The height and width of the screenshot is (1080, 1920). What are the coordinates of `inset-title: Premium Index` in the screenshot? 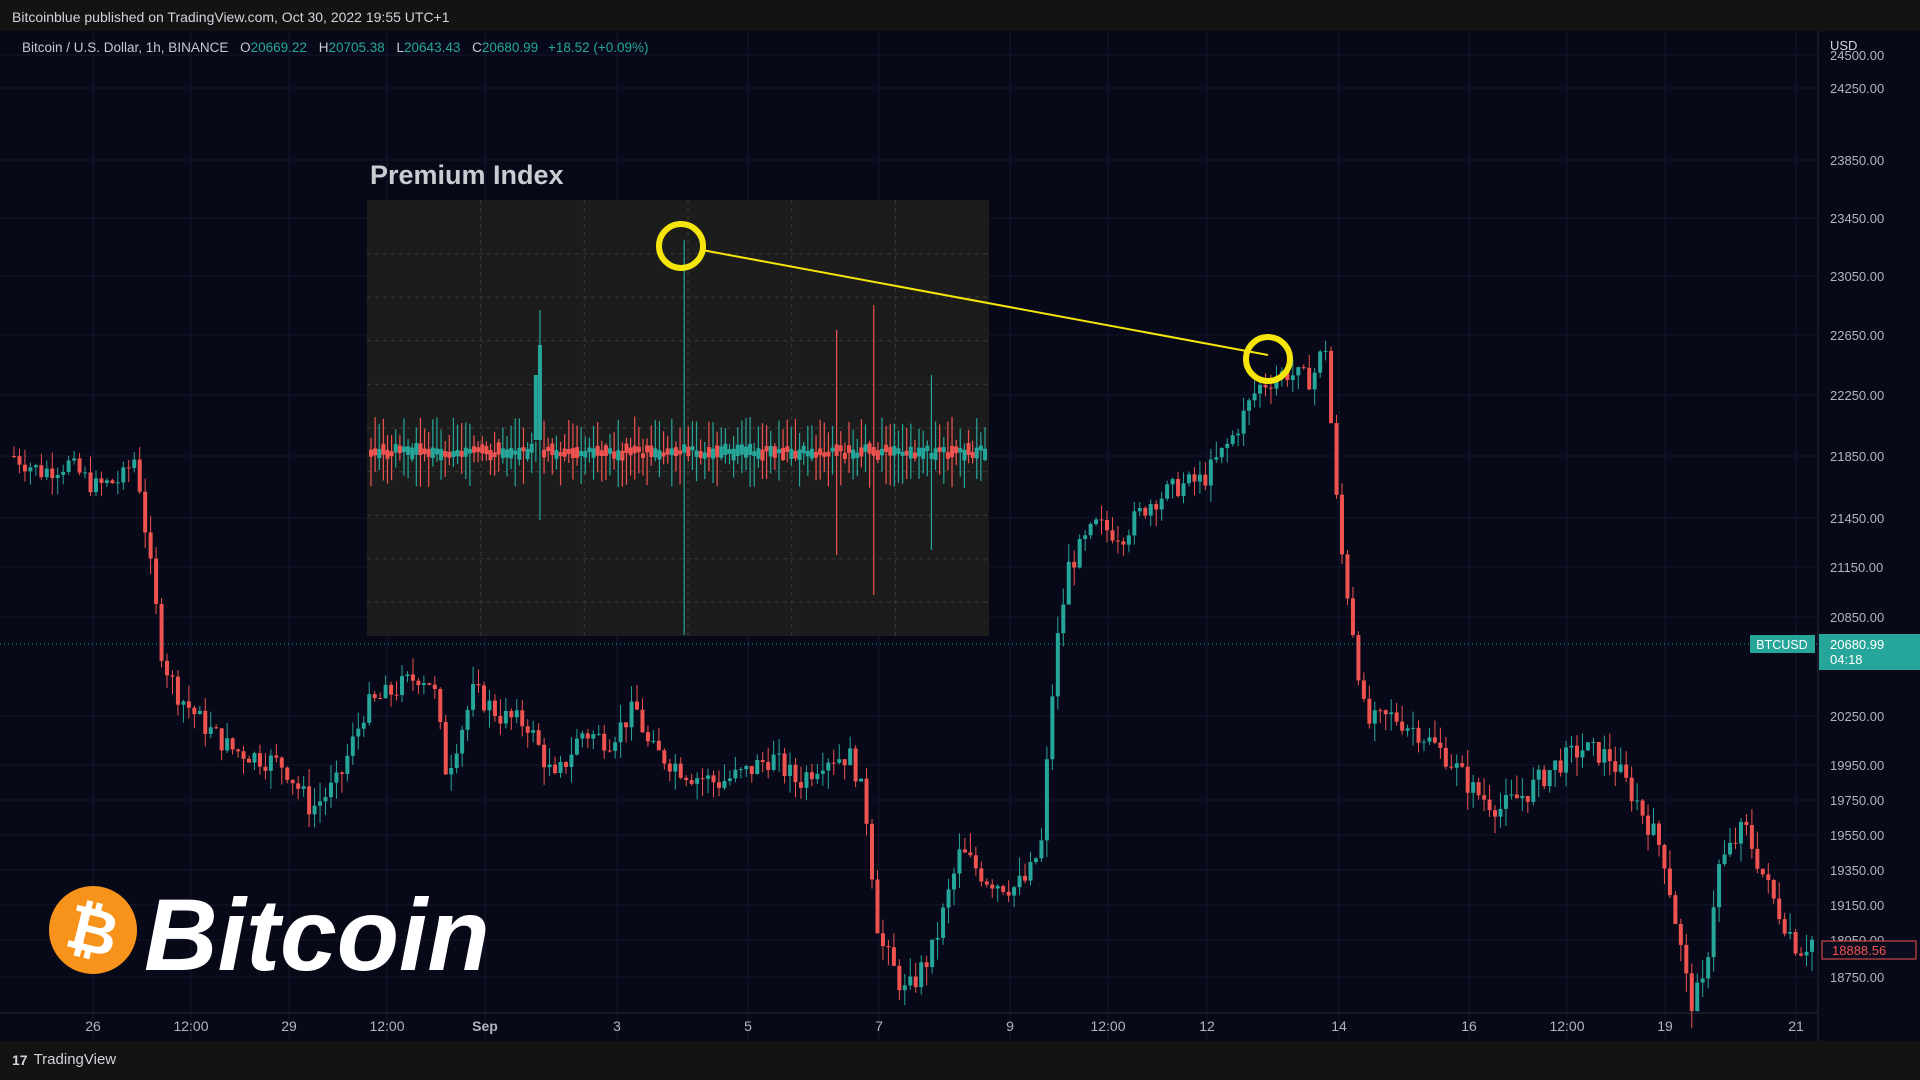 It's located at (467, 175).